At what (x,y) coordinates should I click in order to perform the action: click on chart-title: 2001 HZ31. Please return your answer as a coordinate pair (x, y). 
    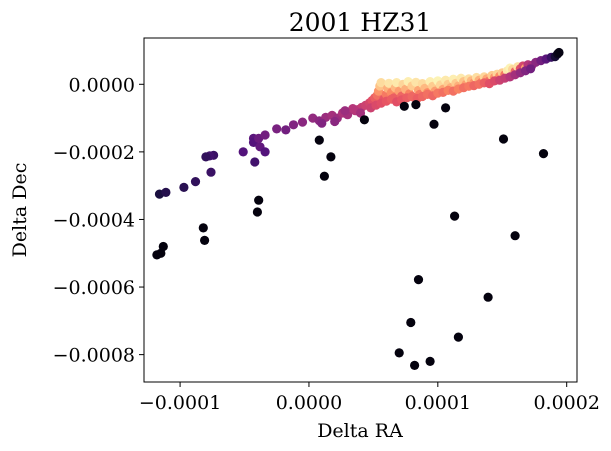
    Looking at the image, I should click on (360, 22).